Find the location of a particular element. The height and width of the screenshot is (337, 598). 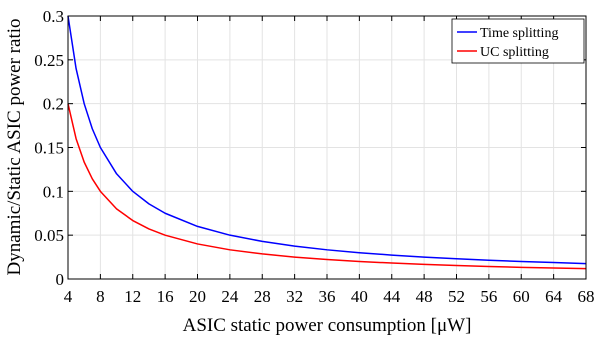

x-axis-label: ASIC static power consumption [μW] is located at coordinates (327, 325).